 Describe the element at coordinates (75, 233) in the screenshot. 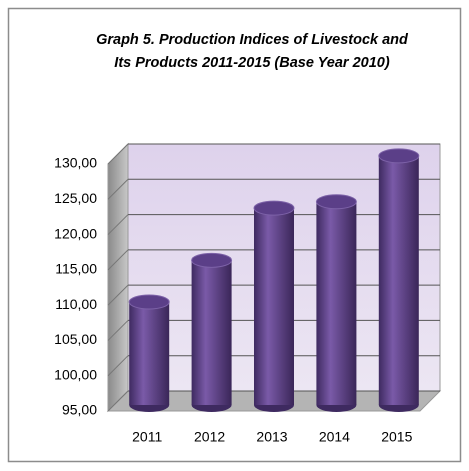

I see `y-tick-label: 120,00` at that location.